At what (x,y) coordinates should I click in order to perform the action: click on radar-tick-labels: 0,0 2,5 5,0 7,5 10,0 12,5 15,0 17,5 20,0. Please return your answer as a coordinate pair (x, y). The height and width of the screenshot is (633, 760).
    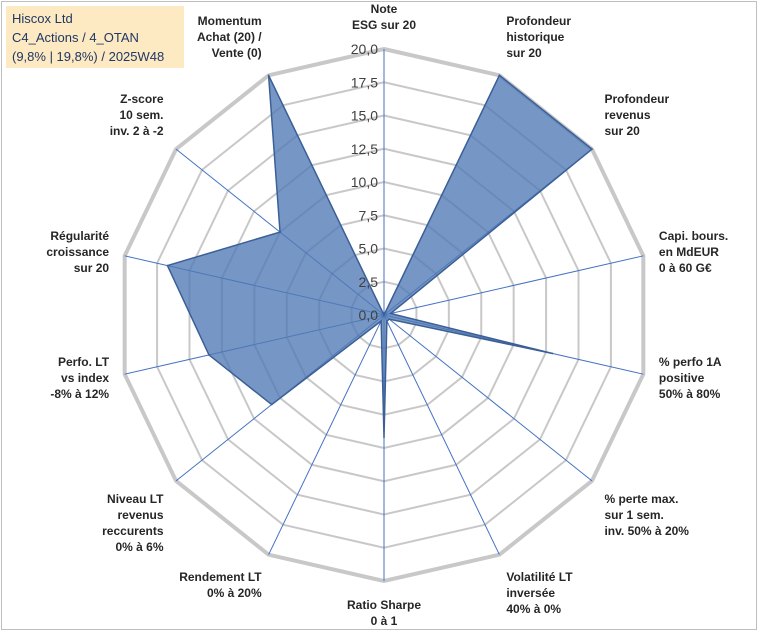
    Looking at the image, I should click on (364, 182).